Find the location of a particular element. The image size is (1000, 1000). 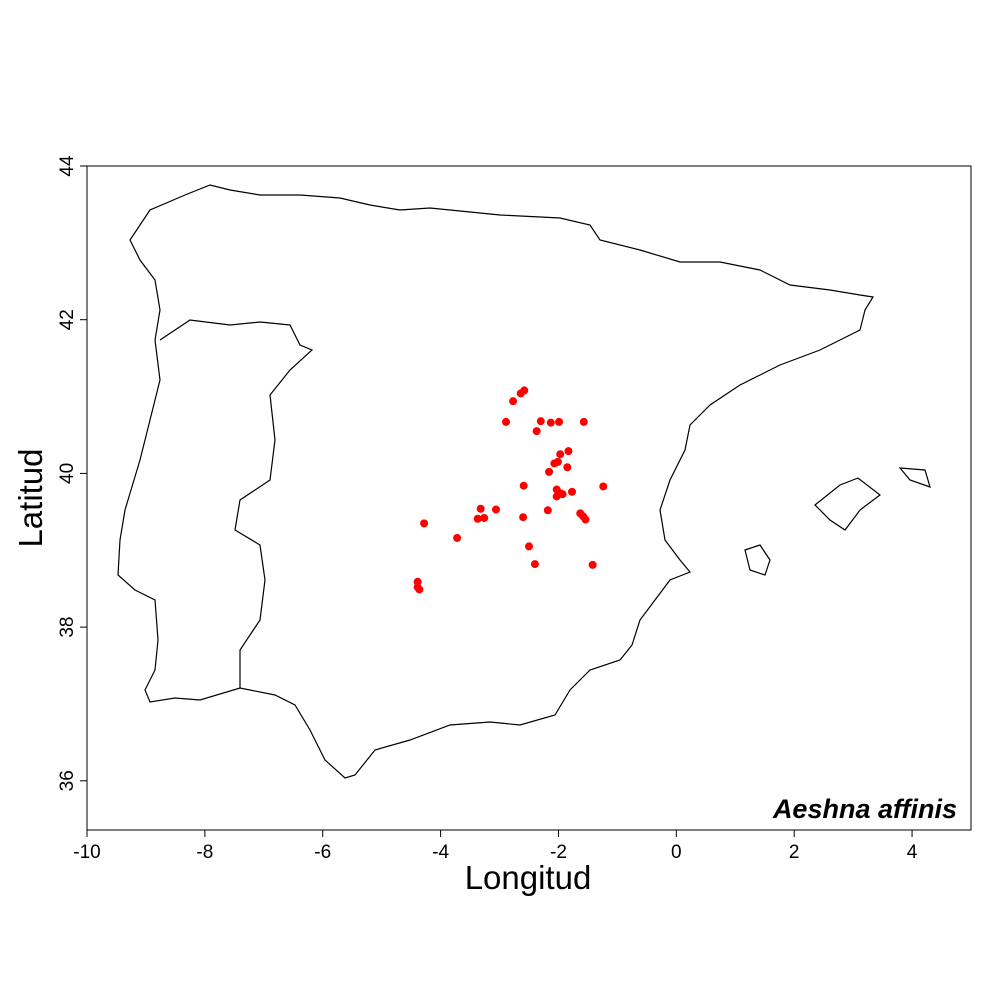

y-tick-label: 44 is located at coordinates (67, 166).